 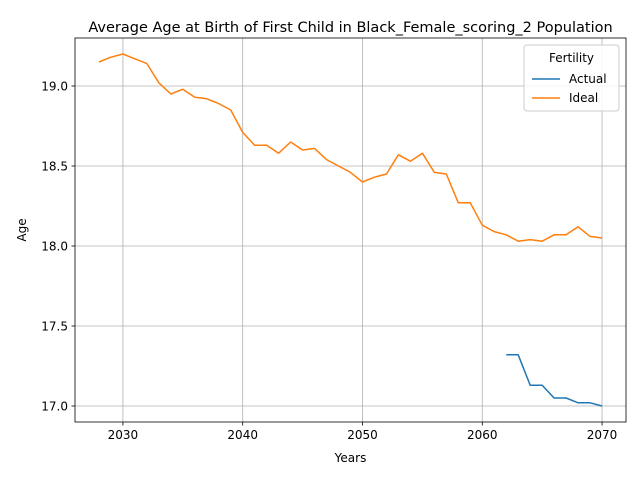 What do you see at coordinates (588, 79) in the screenshot?
I see `legend-label-actual: Actual` at bounding box center [588, 79].